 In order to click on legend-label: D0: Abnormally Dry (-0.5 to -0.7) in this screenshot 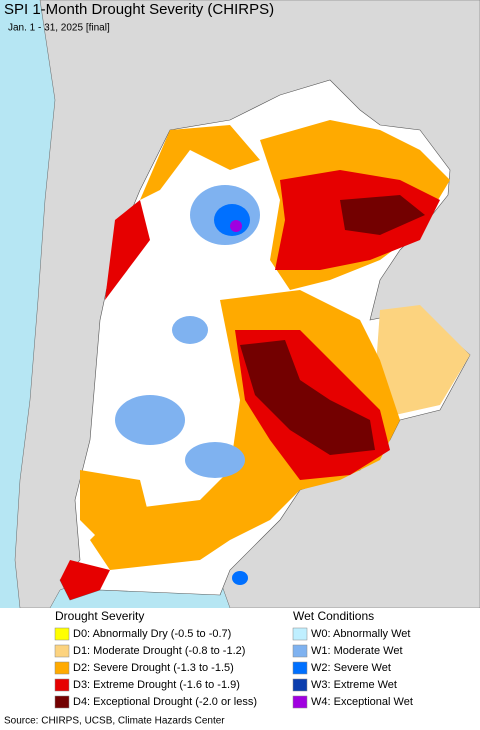, I will do `click(152, 634)`.